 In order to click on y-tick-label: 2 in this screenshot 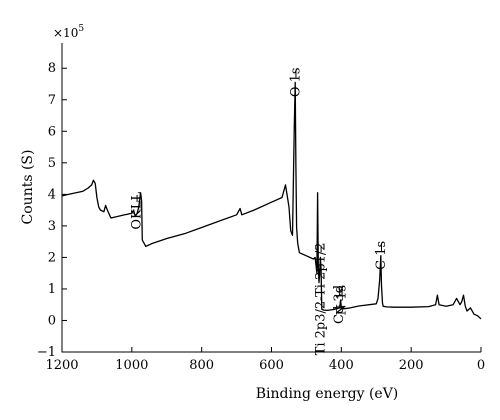, I will do `click(52, 257)`.